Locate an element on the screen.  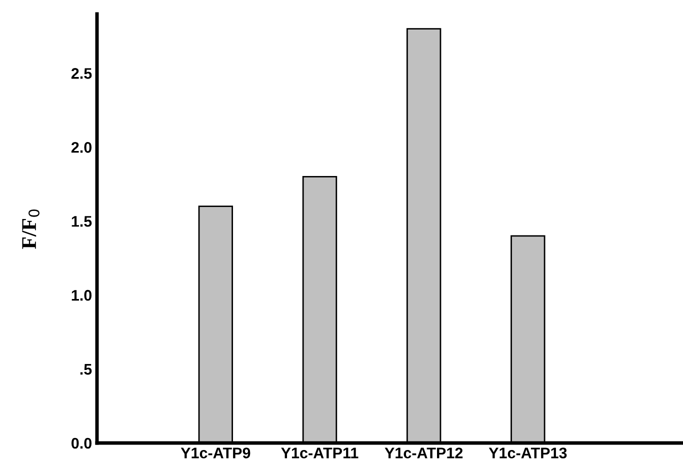
x-tick-label: Y1c-ATP12 is located at coordinates (423, 453).